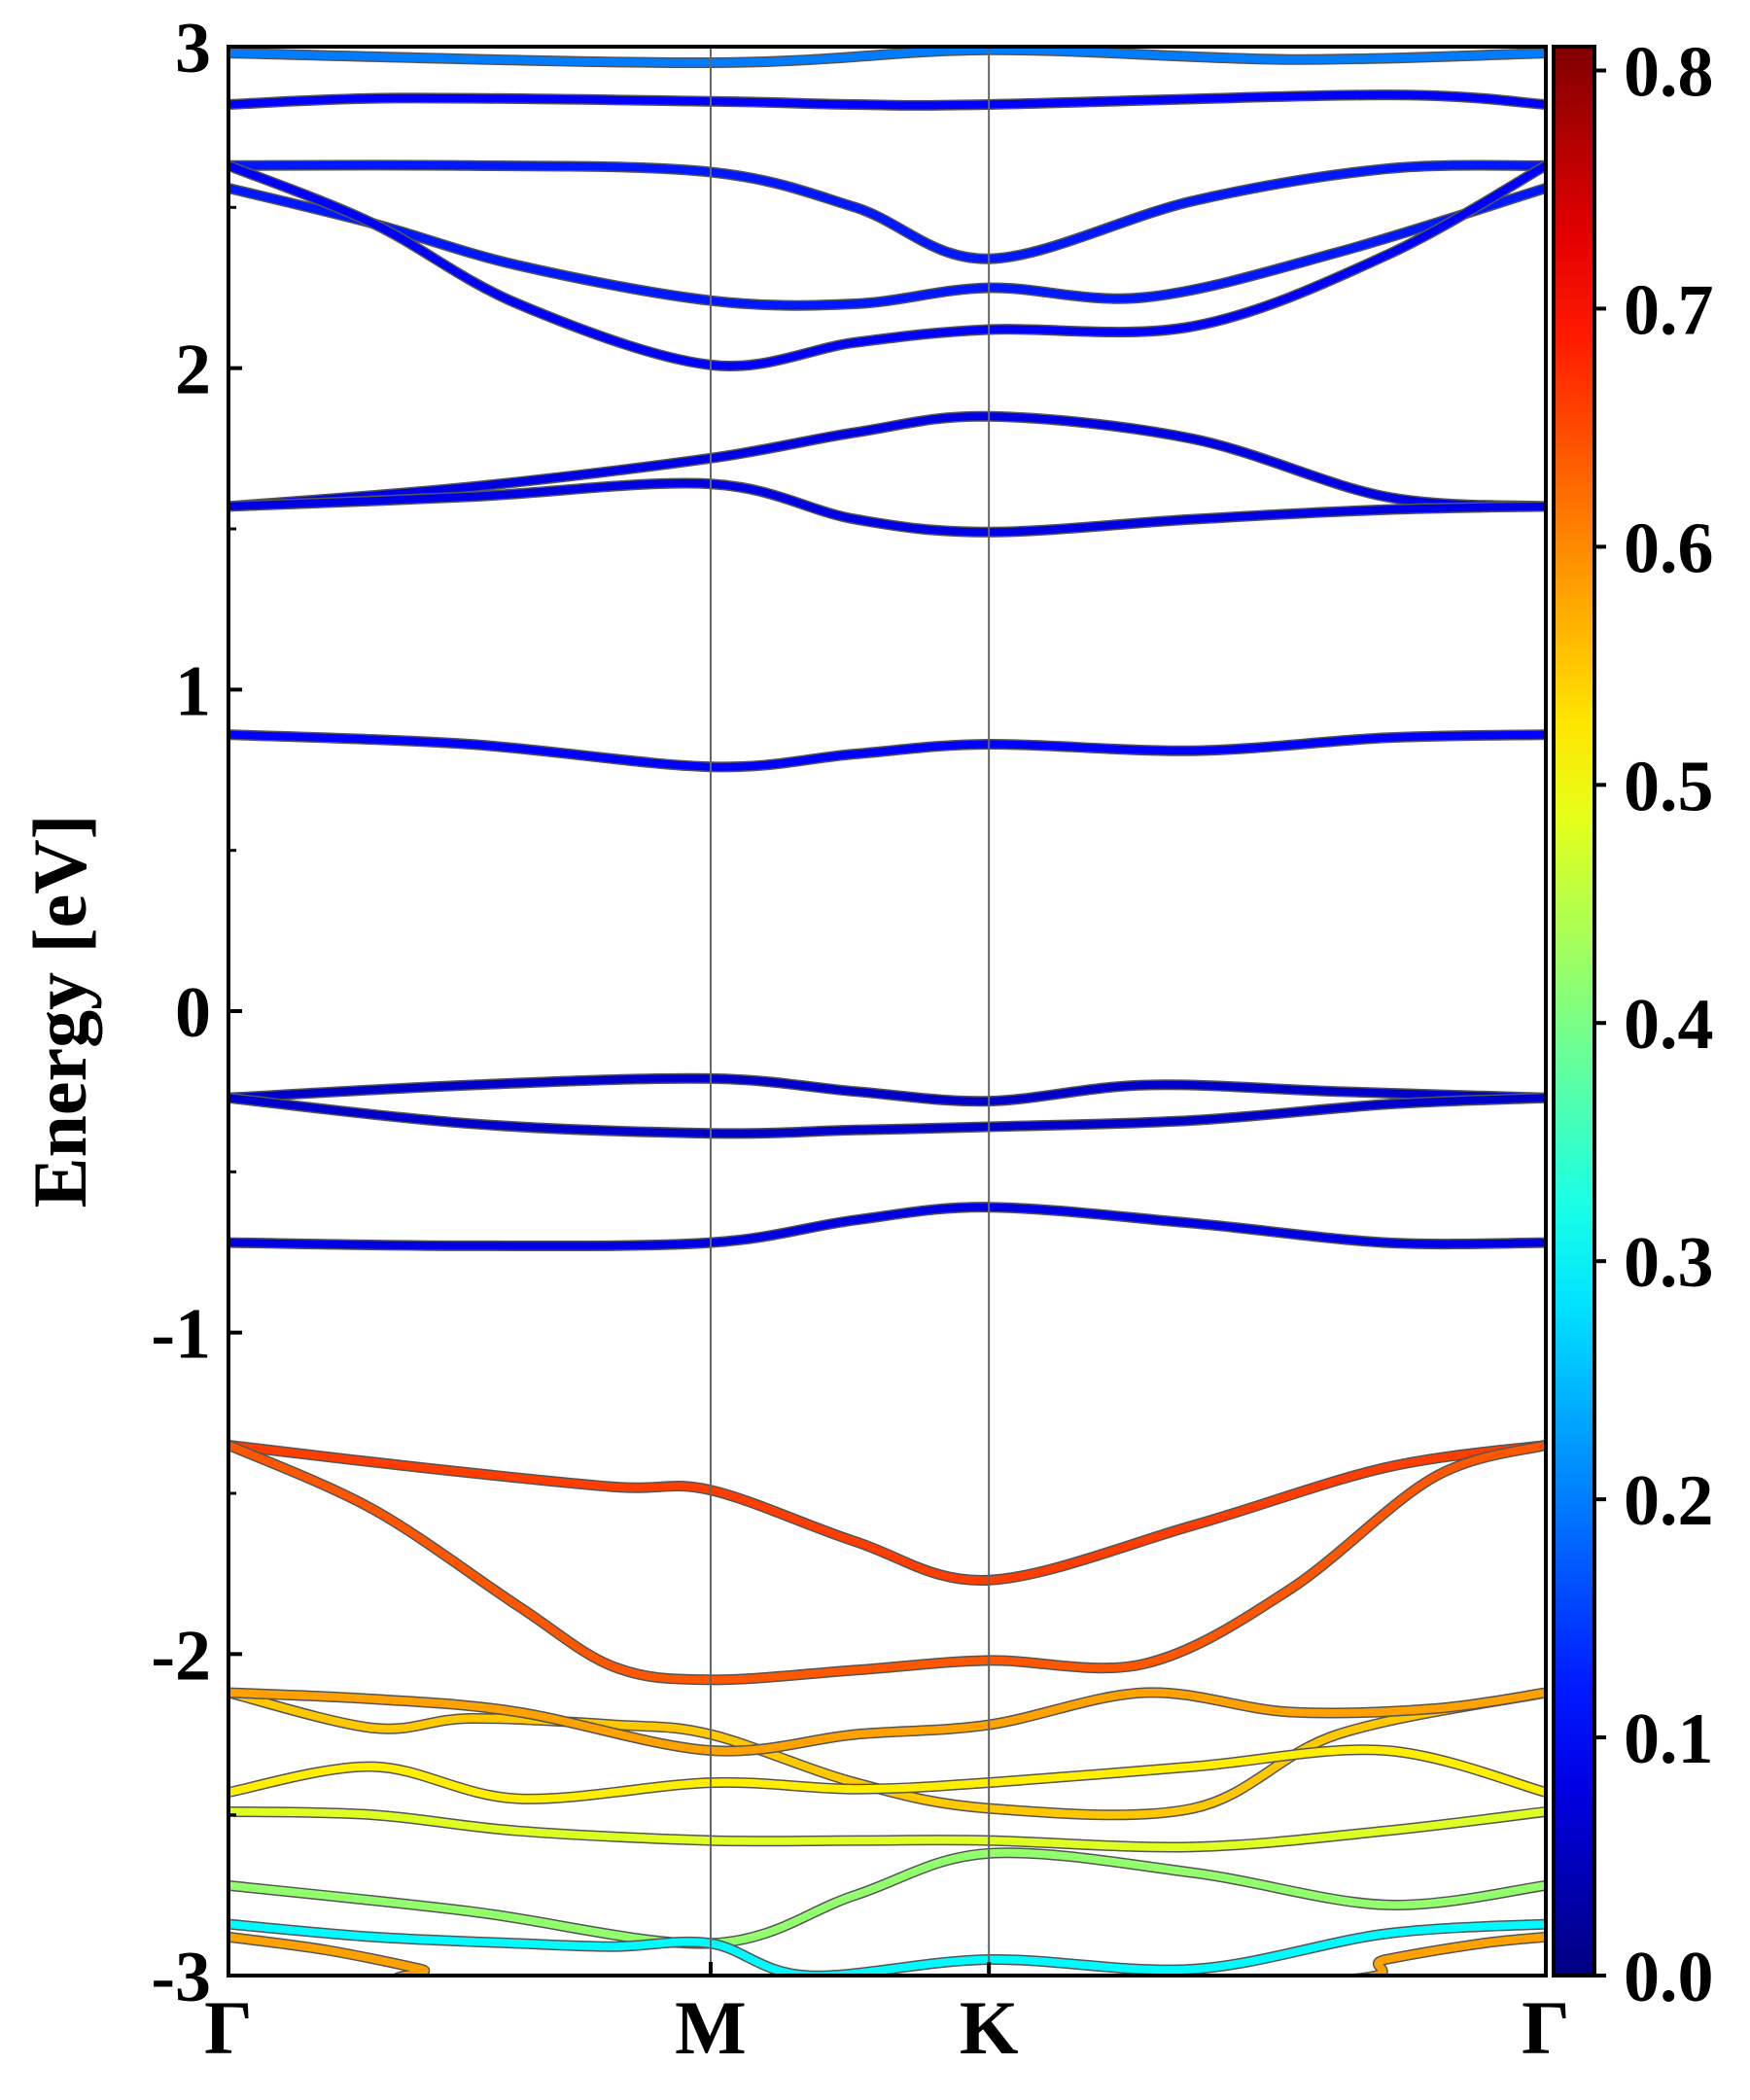  I want to click on x-tick-label-K: K, so click(989, 2027).